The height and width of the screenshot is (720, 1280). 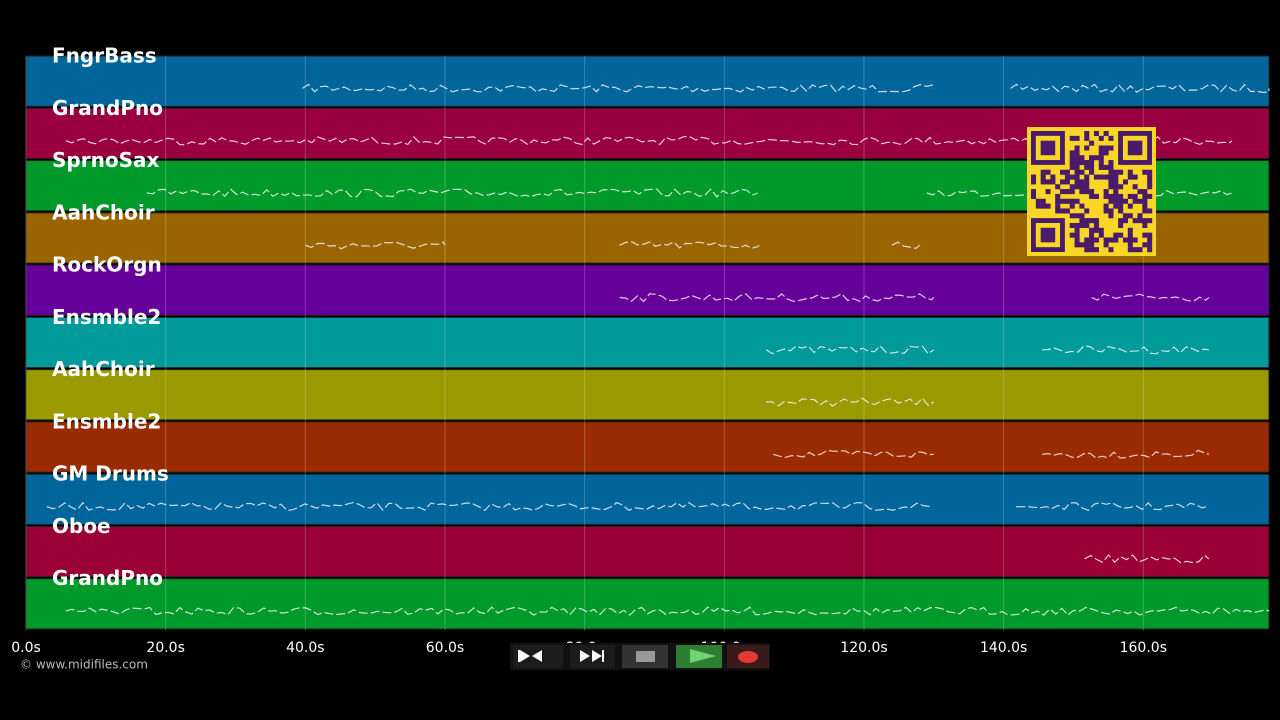 I want to click on rewind-button, so click(x=538, y=656).